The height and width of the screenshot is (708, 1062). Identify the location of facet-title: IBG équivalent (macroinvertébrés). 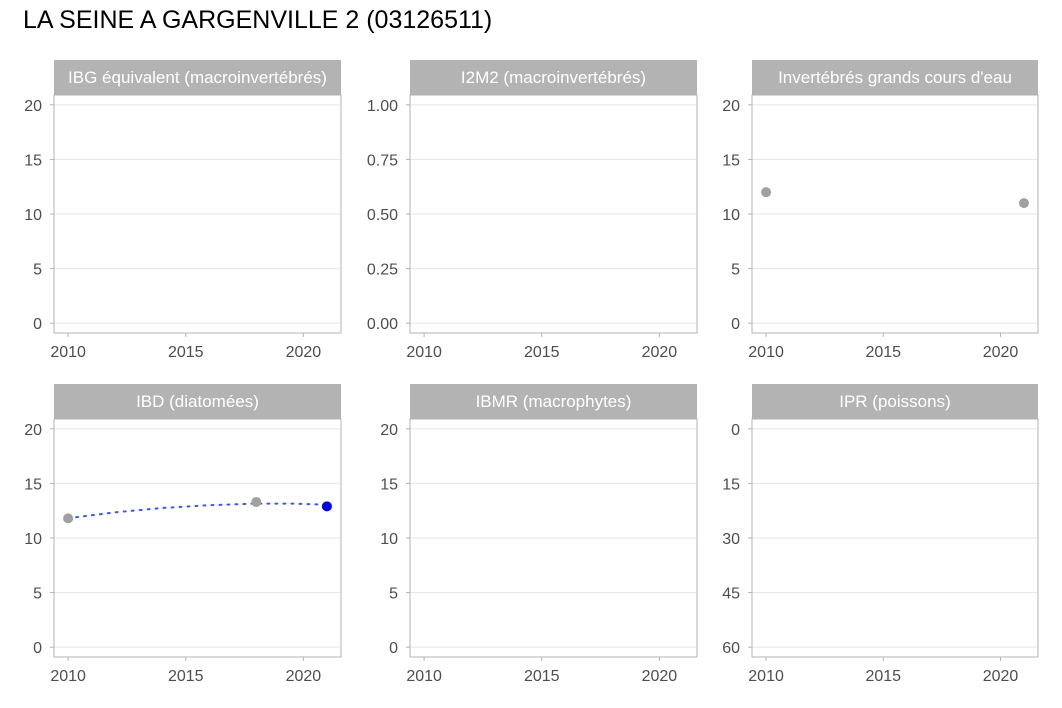
(197, 77).